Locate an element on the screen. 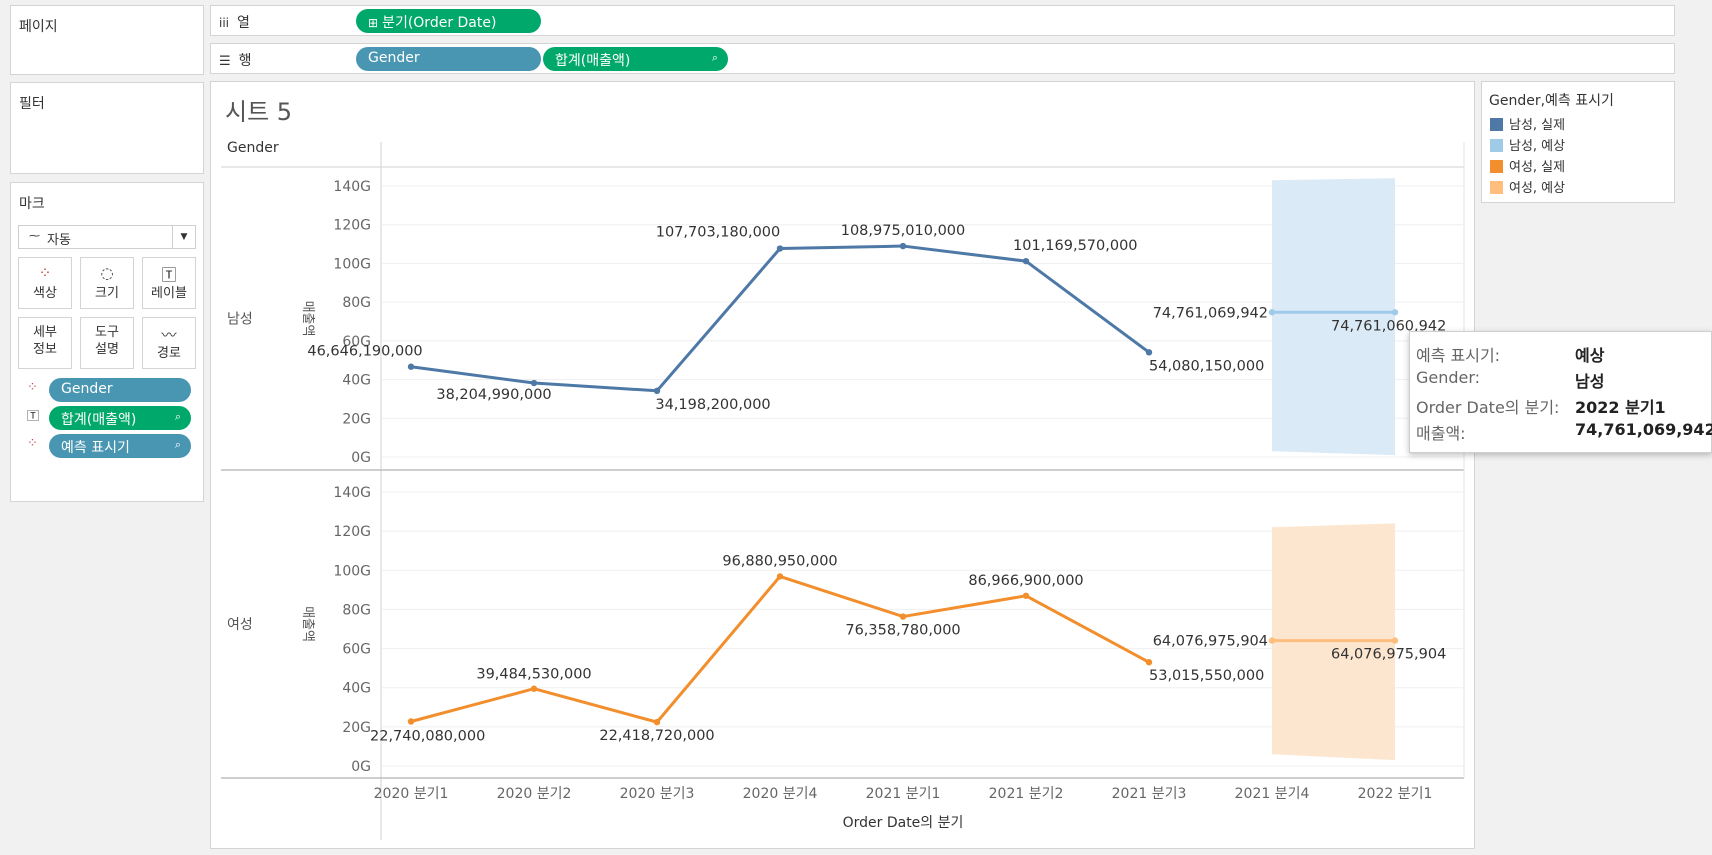  legend-label: 남성, 예상 is located at coordinates (1537, 146).